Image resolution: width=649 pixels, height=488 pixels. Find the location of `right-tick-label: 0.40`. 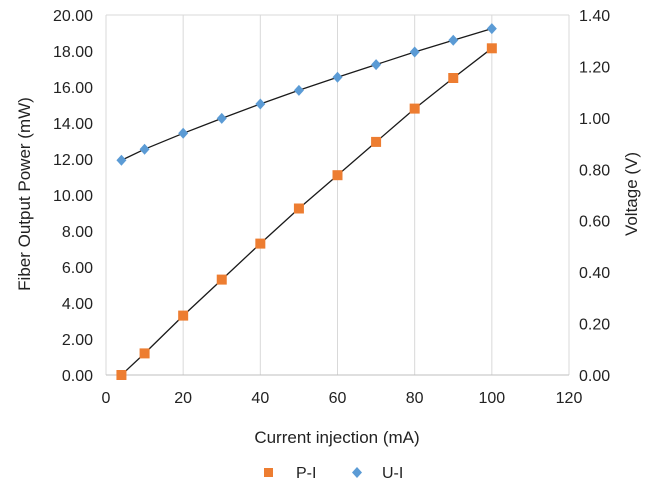

right-tick-label: 0.40 is located at coordinates (594, 273).